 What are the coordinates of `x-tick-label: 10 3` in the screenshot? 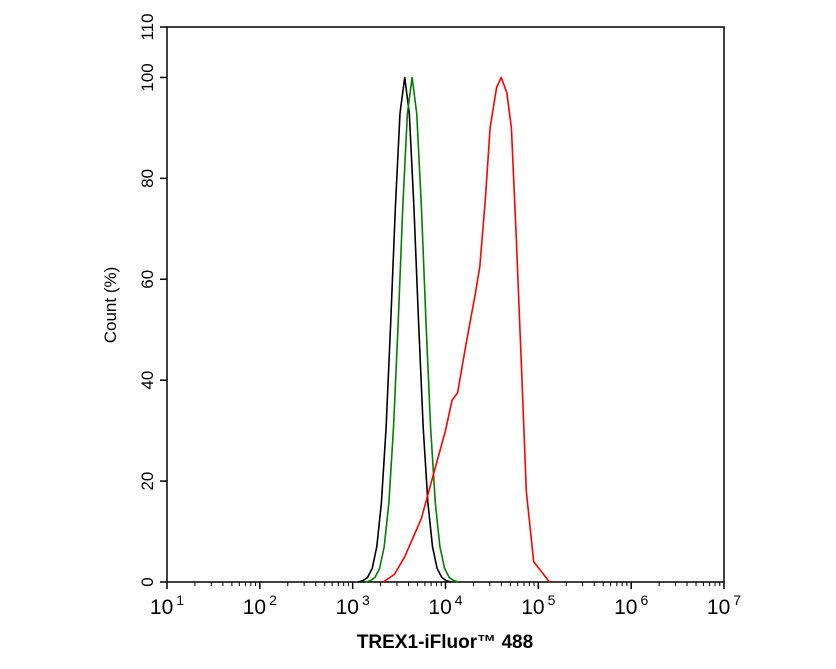 It's located at (353, 605).